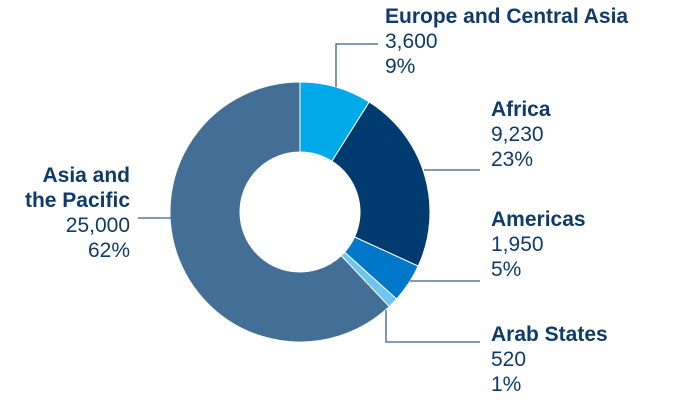 The image size is (679, 408). What do you see at coordinates (381, 184) in the screenshot?
I see `slice-africa` at bounding box center [381, 184].